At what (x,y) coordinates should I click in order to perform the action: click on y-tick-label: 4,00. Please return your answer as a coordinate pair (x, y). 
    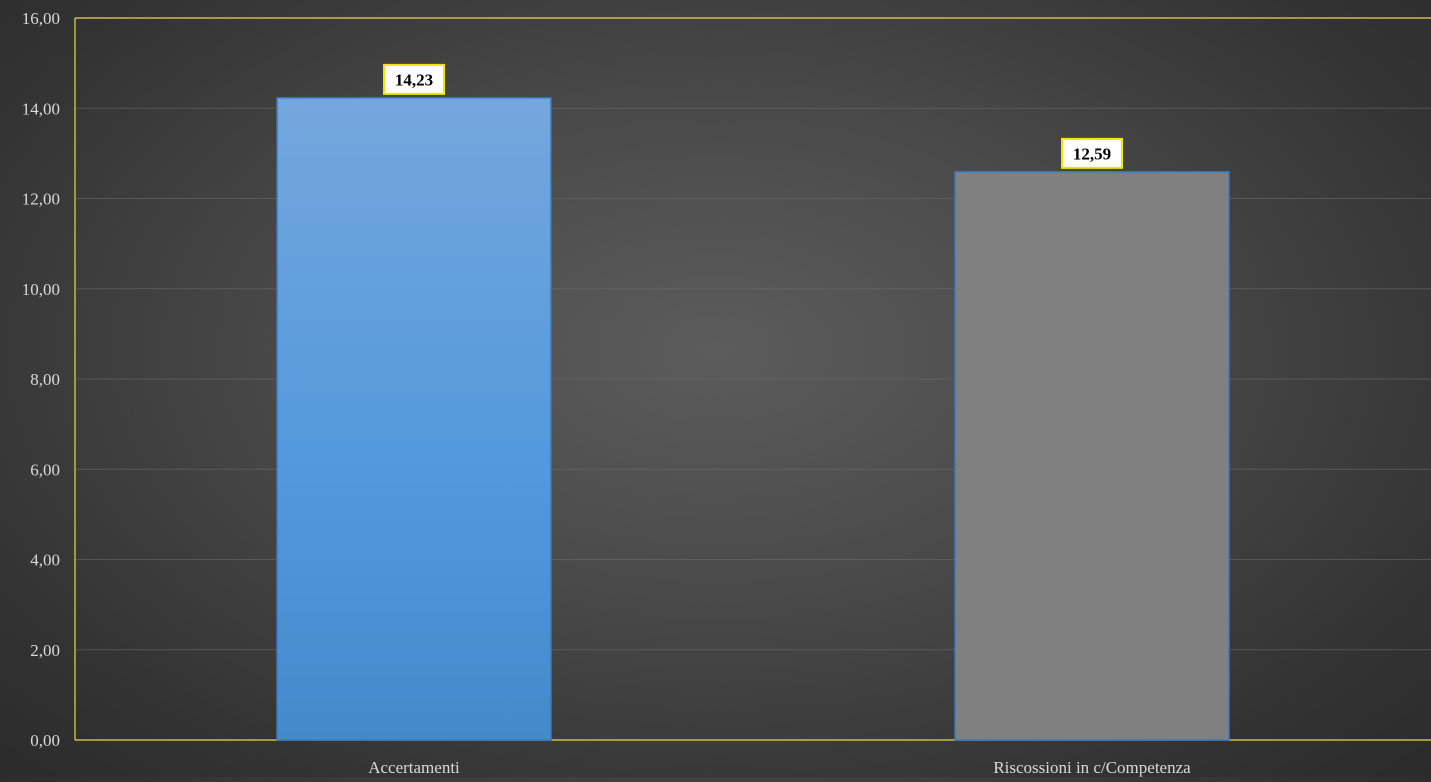
    Looking at the image, I should click on (45, 560).